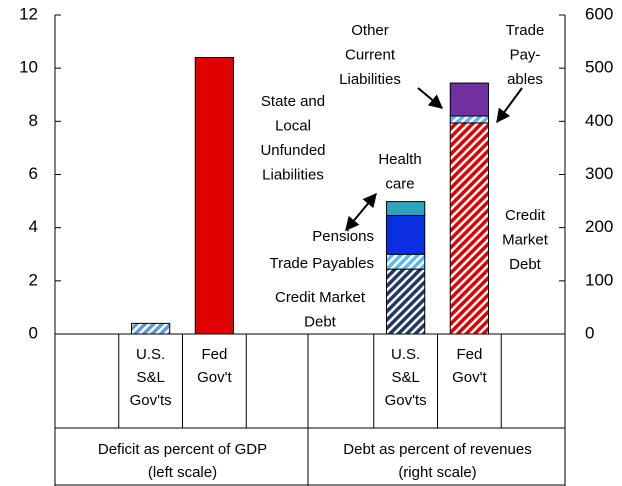 The height and width of the screenshot is (486, 622). I want to click on y-tick-label: 12, so click(28, 13).